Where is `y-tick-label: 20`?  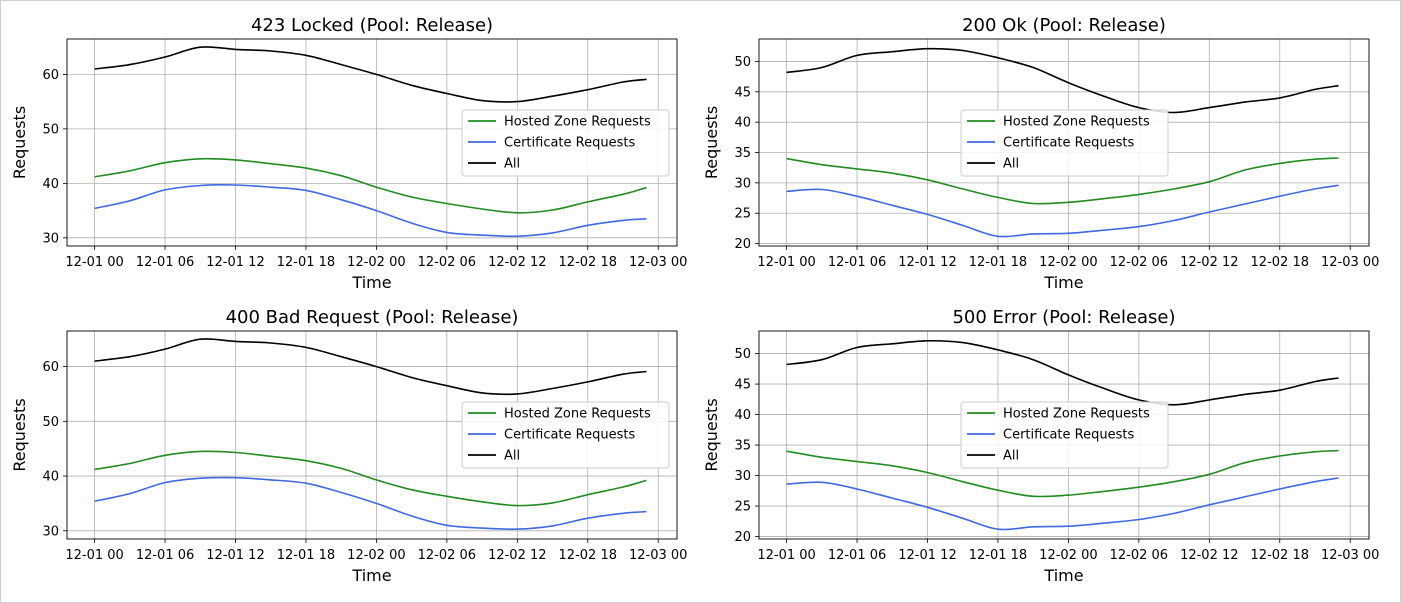
y-tick-label: 20 is located at coordinates (742, 244).